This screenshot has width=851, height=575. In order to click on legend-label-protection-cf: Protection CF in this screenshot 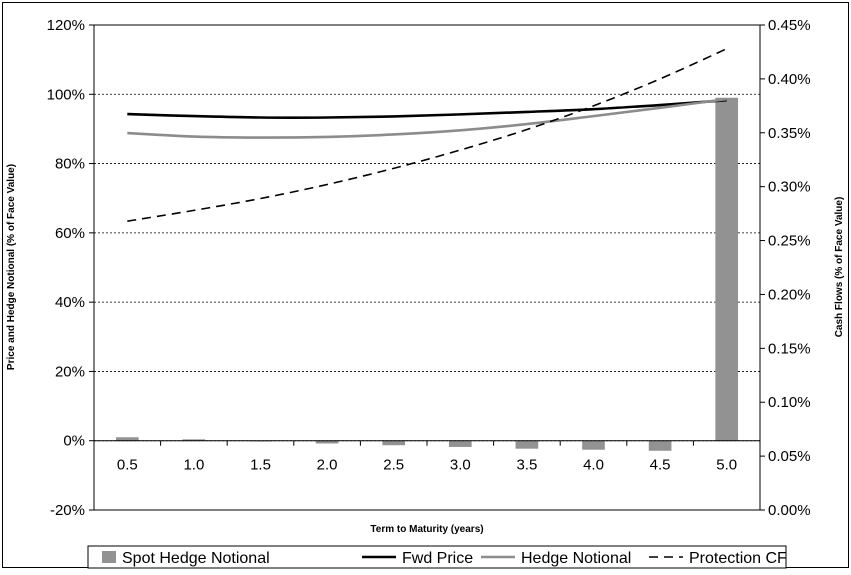, I will do `click(738, 558)`.